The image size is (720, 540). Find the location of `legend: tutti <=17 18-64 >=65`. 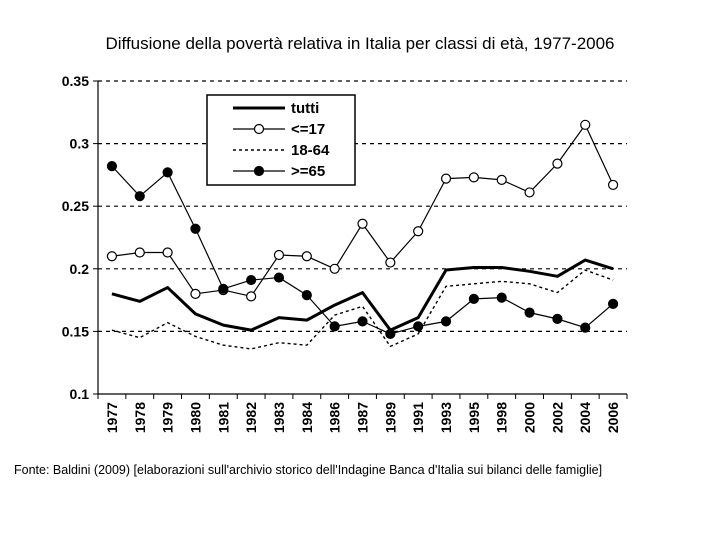

legend: tutti <=17 18-64 >=65 is located at coordinates (281, 140).